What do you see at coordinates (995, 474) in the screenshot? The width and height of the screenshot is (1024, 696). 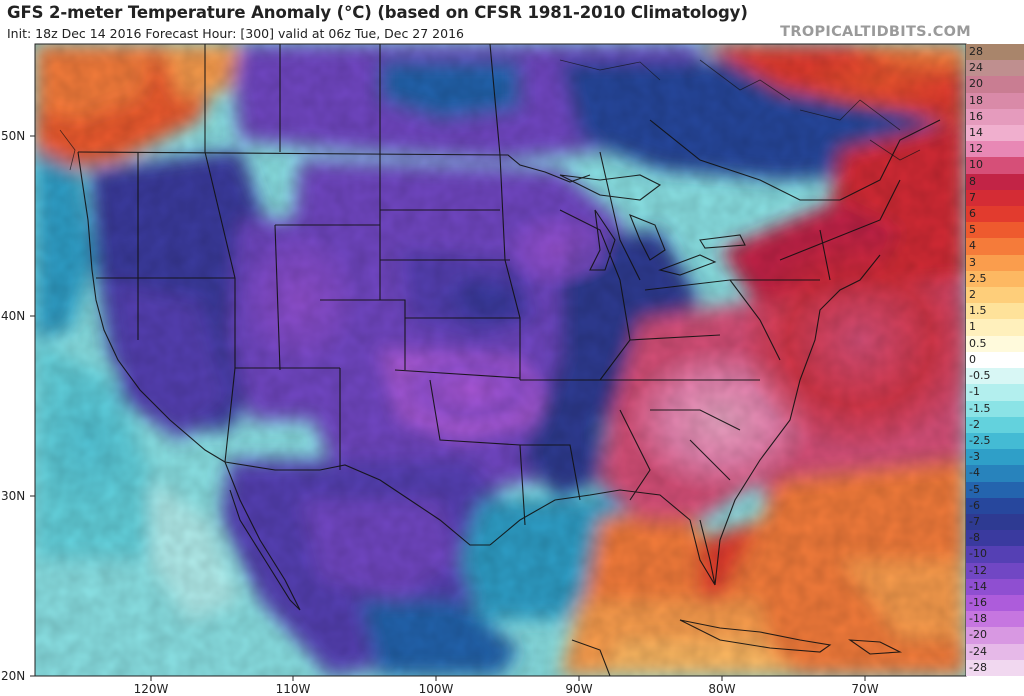 I see `colorbar-swatch: -4` at bounding box center [995, 474].